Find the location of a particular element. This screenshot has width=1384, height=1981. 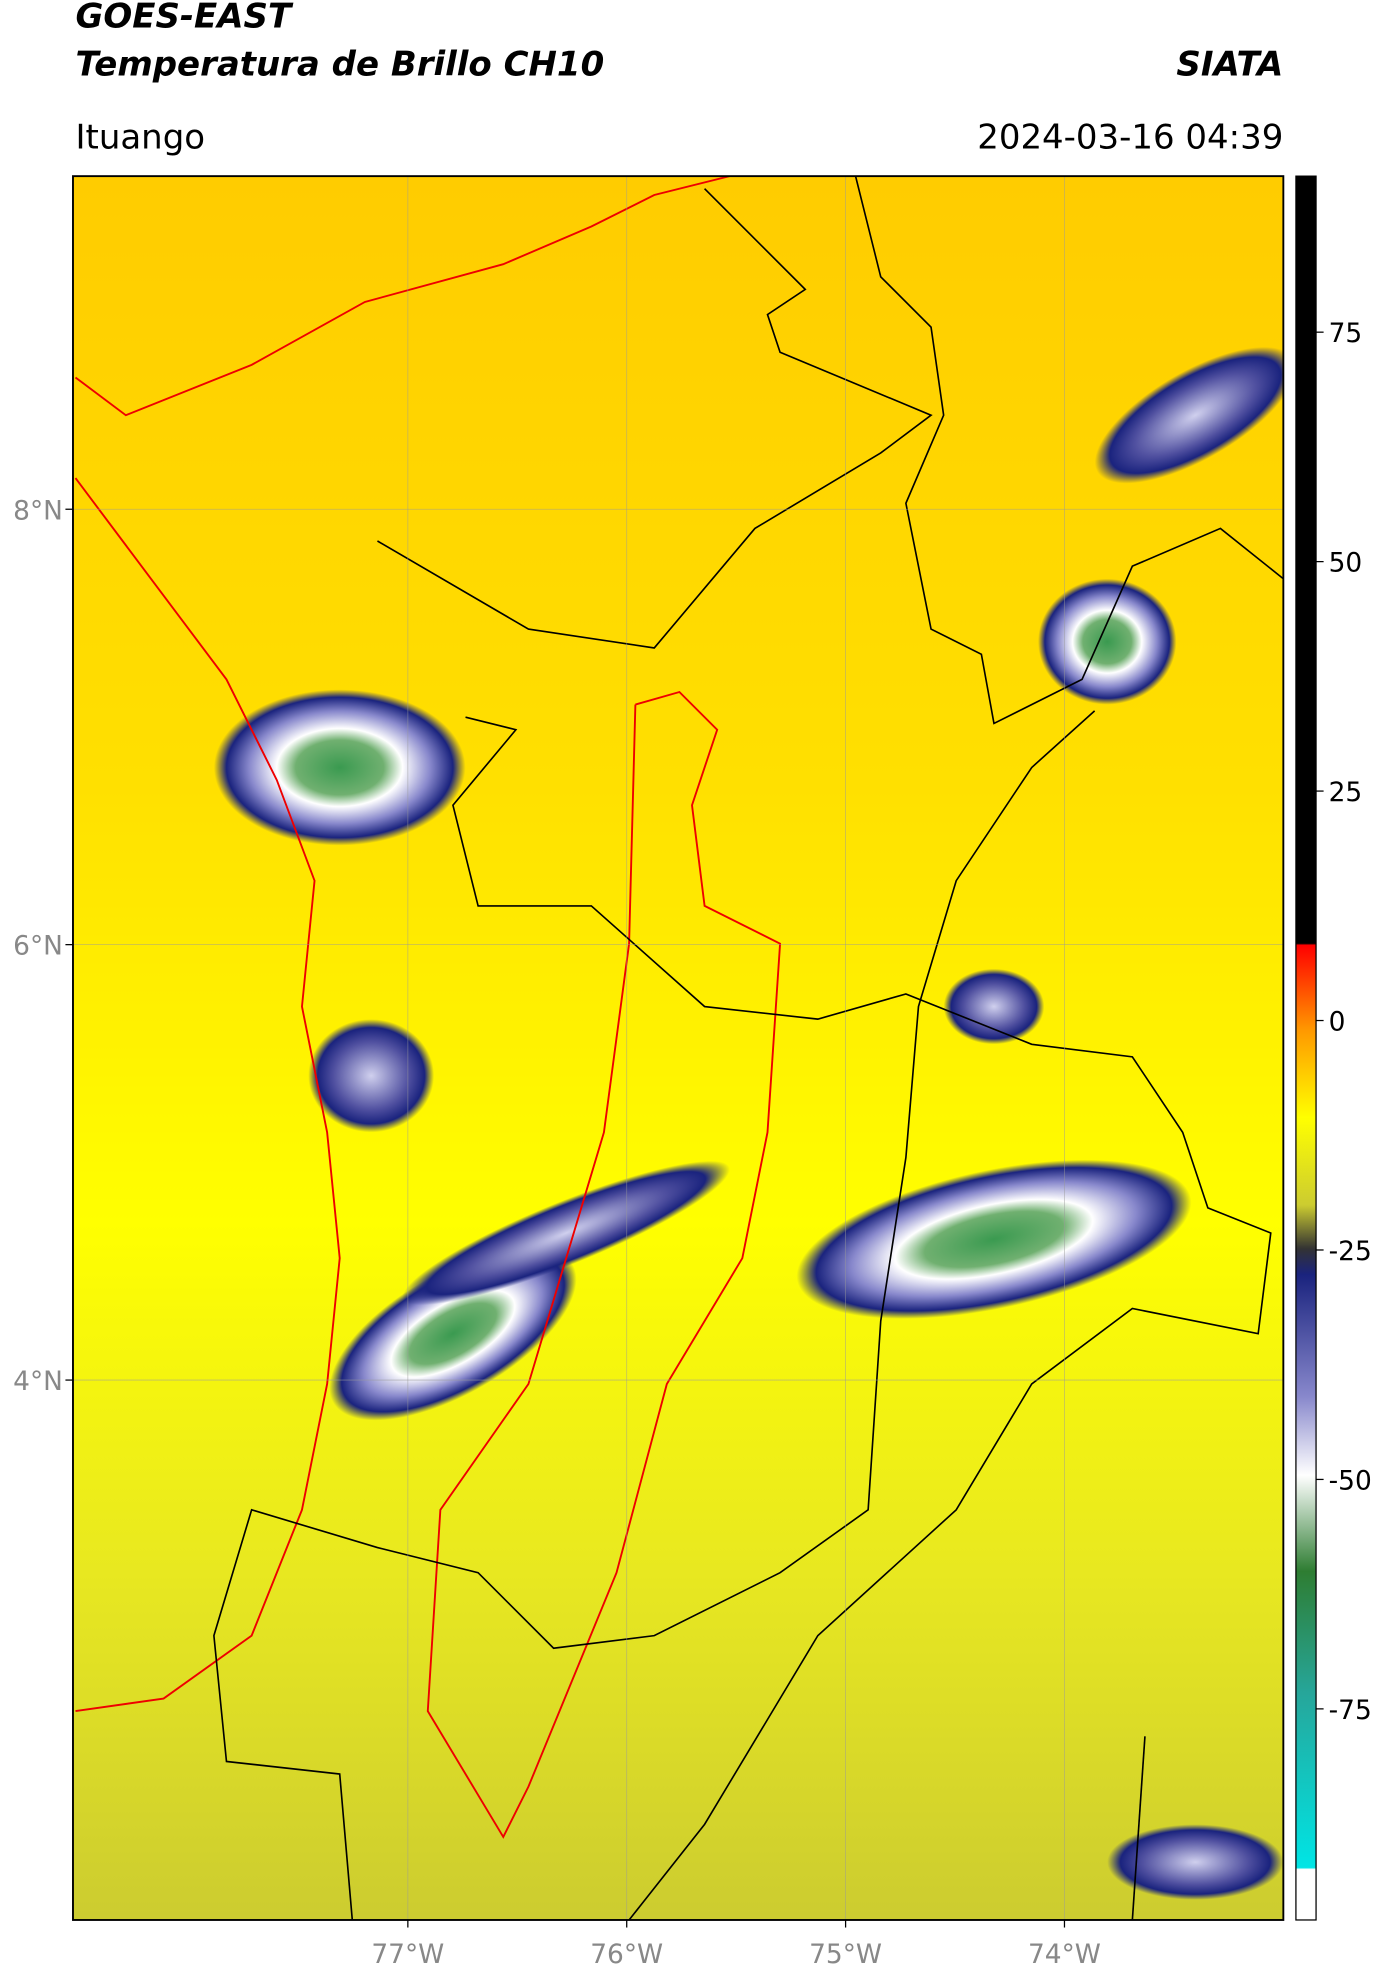

place: Ituango is located at coordinates (140, 137).